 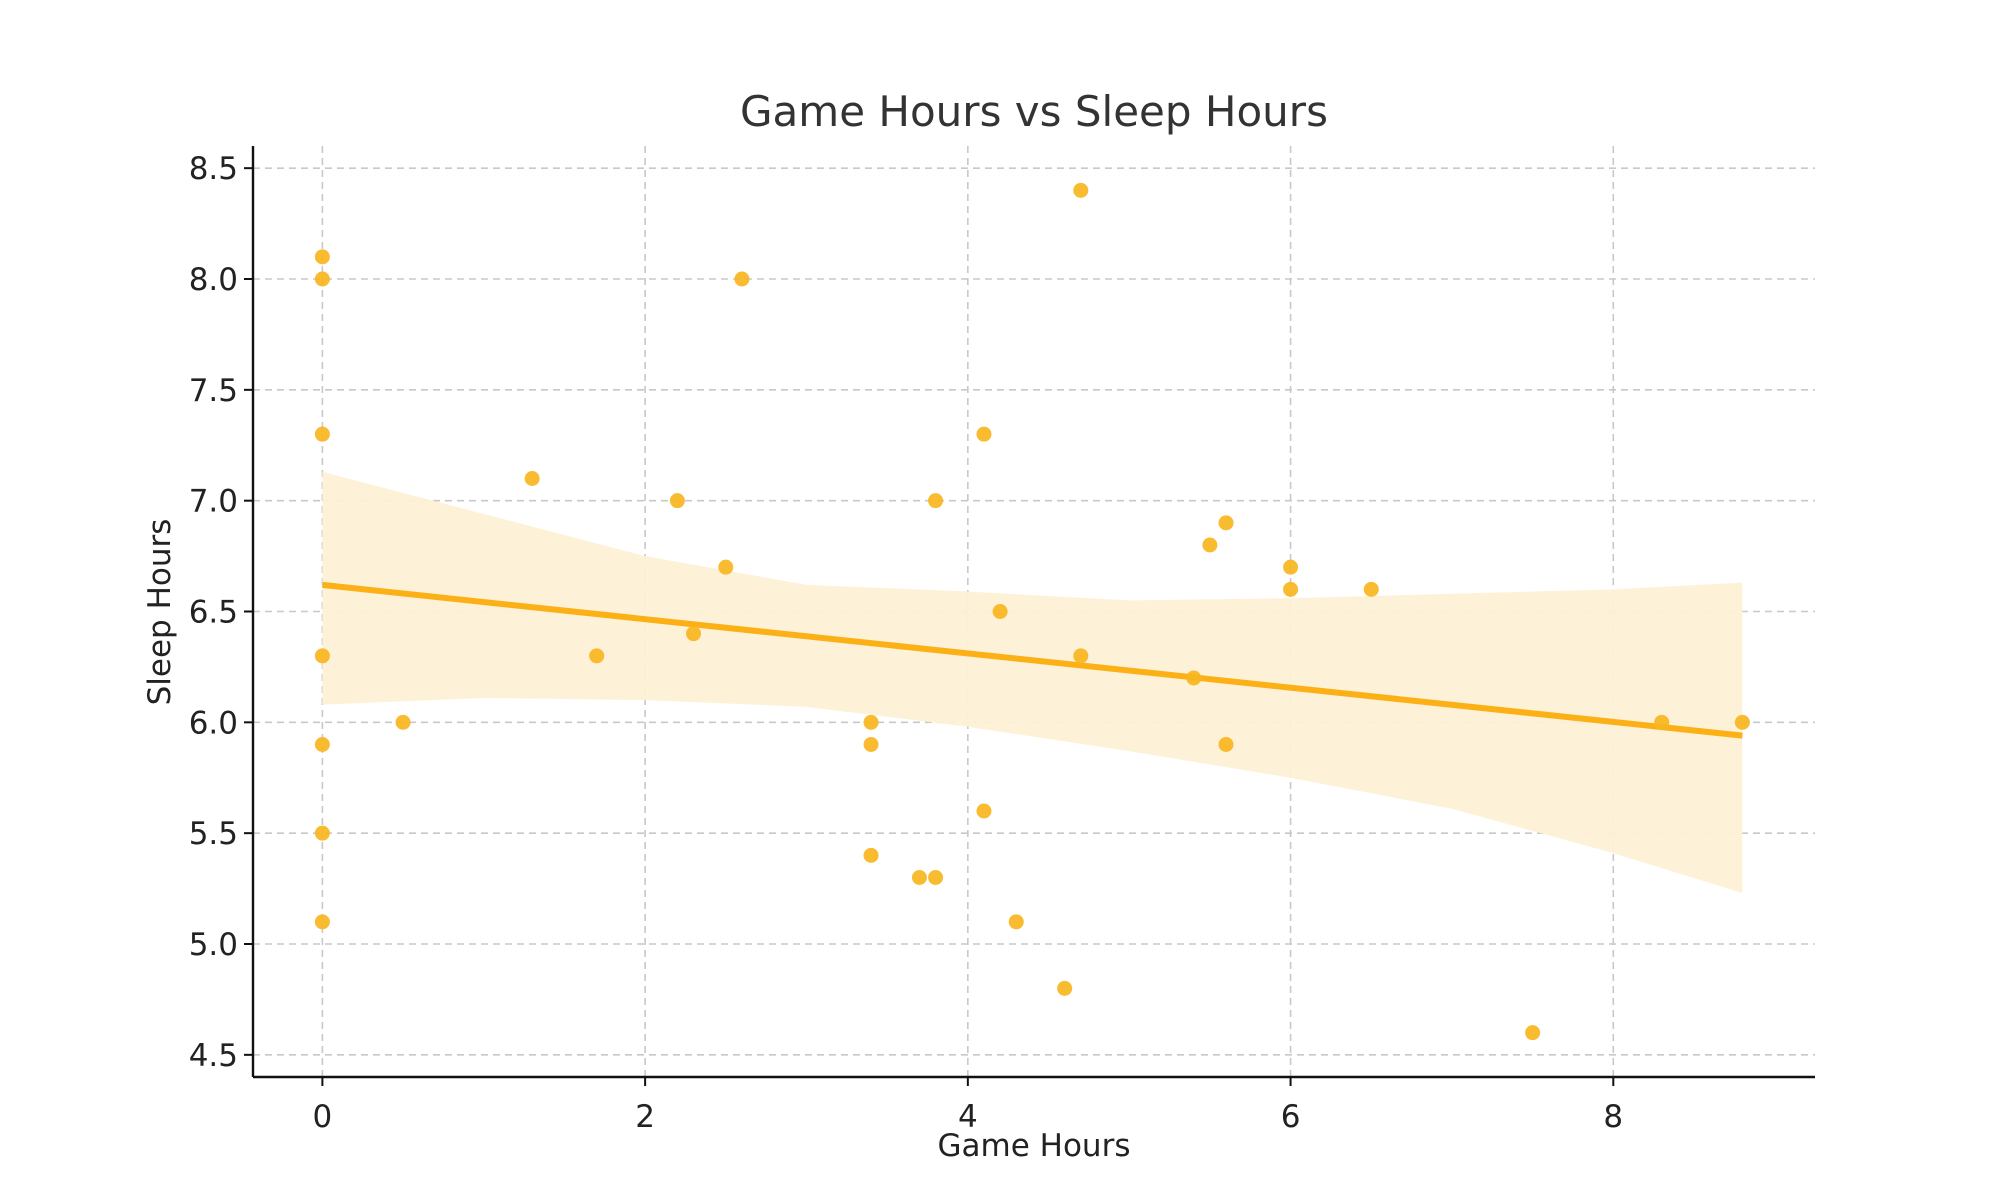 I want to click on x-tick-label: 0, so click(x=323, y=1117).